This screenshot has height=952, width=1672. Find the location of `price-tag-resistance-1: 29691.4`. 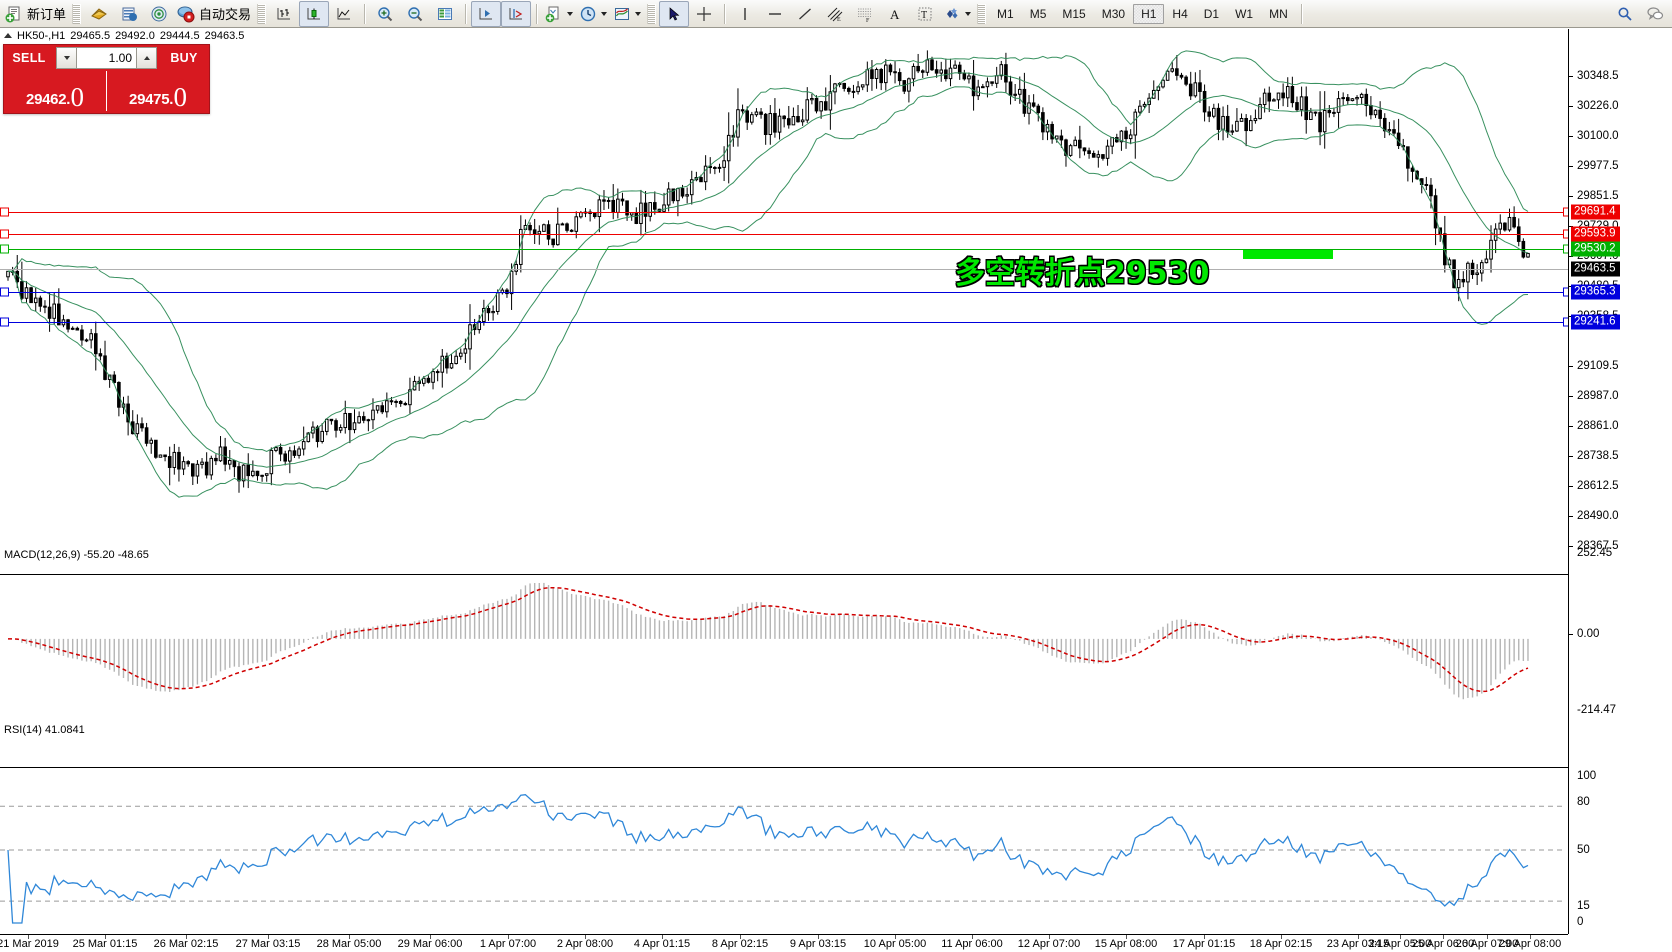

price-tag-resistance-1: 29691.4 is located at coordinates (1595, 212).